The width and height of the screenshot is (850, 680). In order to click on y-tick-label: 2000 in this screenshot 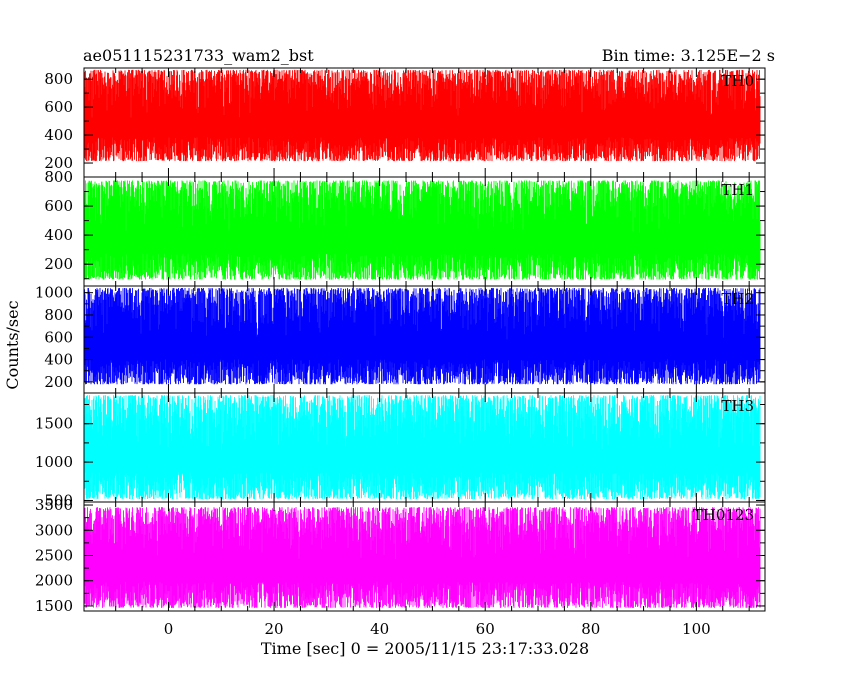, I will do `click(54, 581)`.